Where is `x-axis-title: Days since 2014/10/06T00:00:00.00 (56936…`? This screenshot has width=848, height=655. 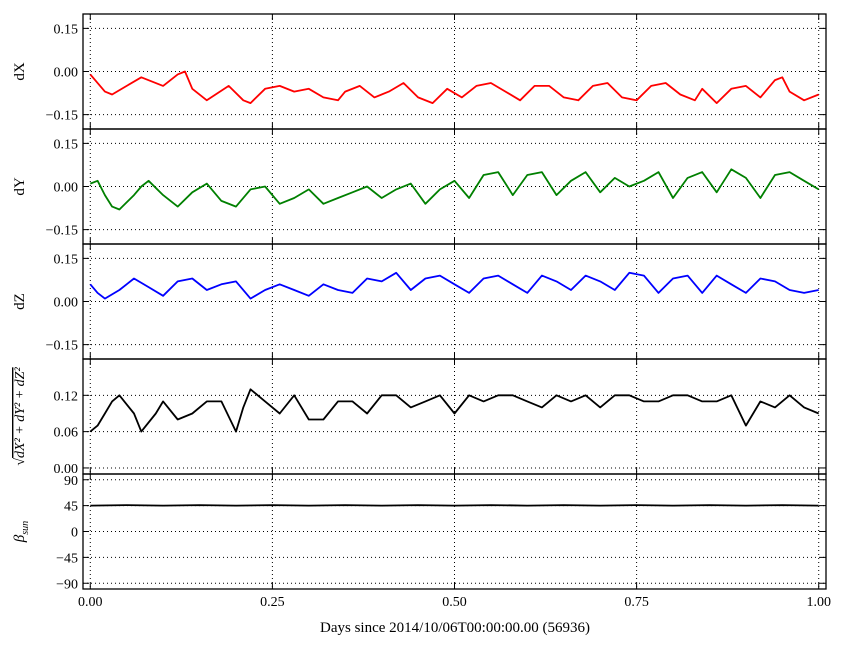 x-axis-title: Days since 2014/10/06T00:00:00.00 (56936… is located at coordinates (455, 628).